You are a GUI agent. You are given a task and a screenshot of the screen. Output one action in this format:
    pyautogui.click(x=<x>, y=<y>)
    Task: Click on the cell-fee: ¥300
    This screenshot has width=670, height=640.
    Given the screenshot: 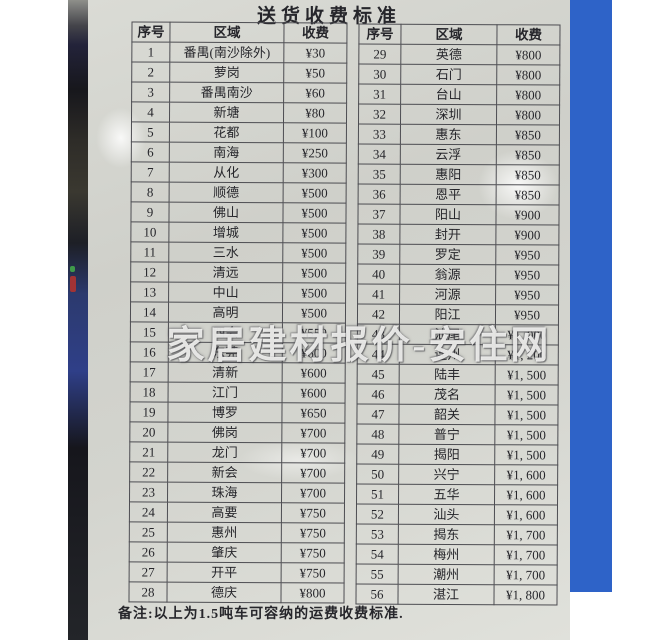 What is the action you would take?
    pyautogui.click(x=315, y=173)
    